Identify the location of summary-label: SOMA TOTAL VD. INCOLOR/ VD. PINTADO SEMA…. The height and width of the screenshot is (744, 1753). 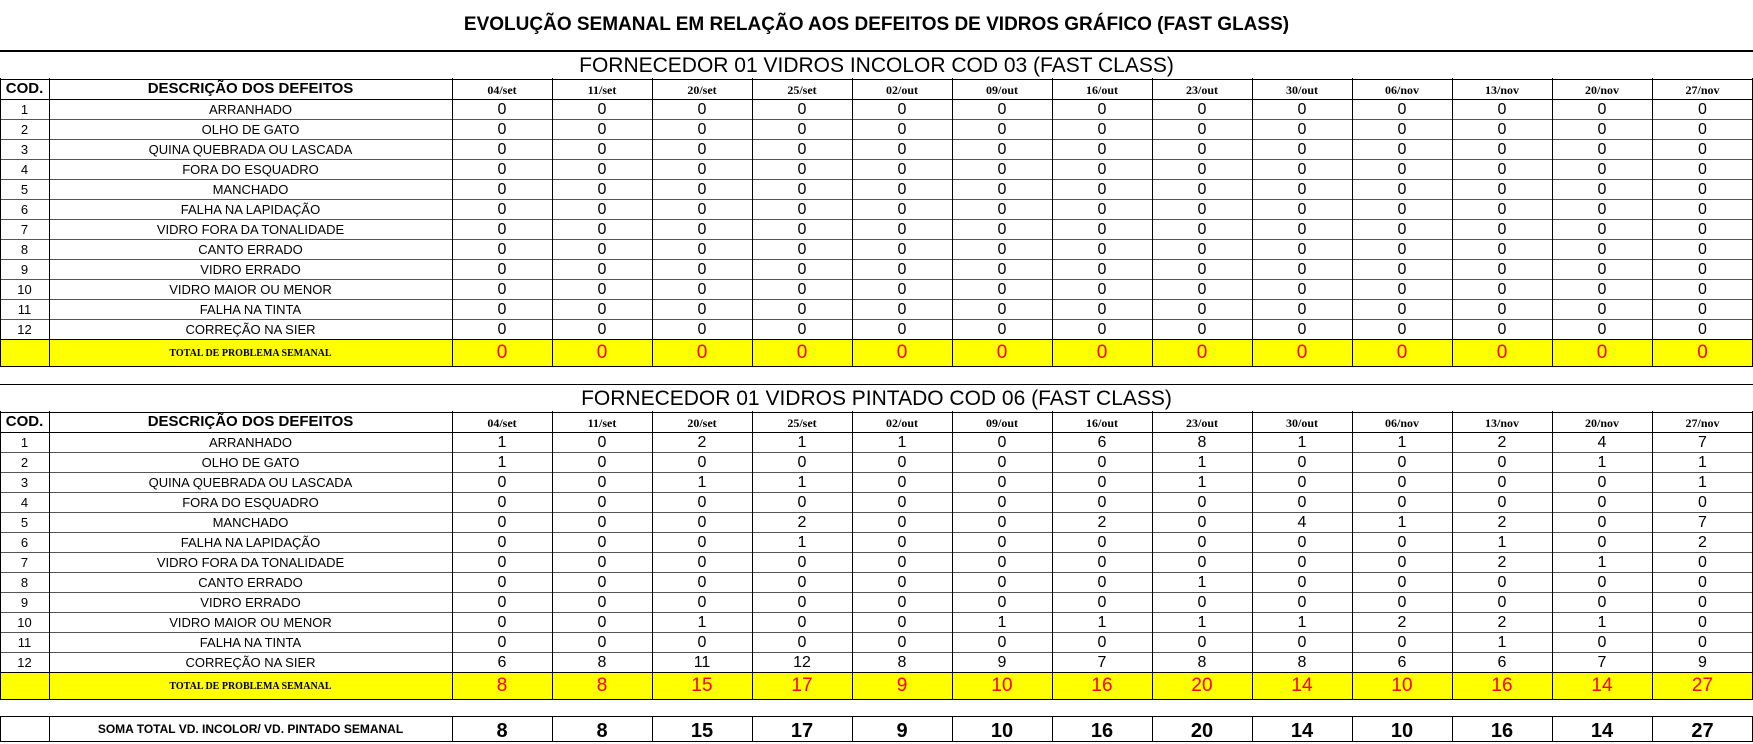
(250, 729).